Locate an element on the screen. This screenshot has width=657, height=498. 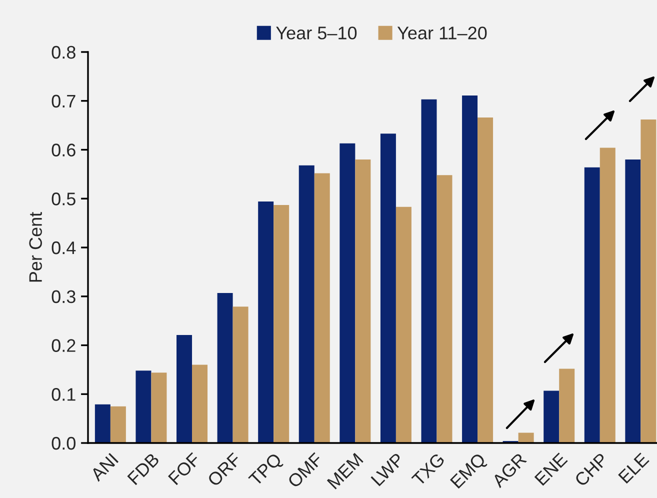
y-tick-label: 0.2 is located at coordinates (64, 345).